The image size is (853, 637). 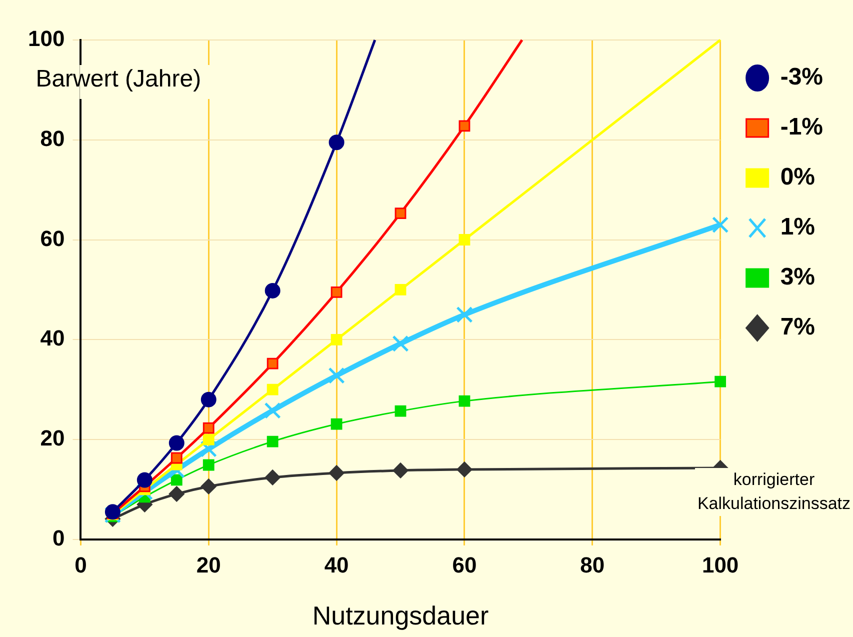 I want to click on x-axis-title: Nutzungsdauer, so click(x=401, y=615).